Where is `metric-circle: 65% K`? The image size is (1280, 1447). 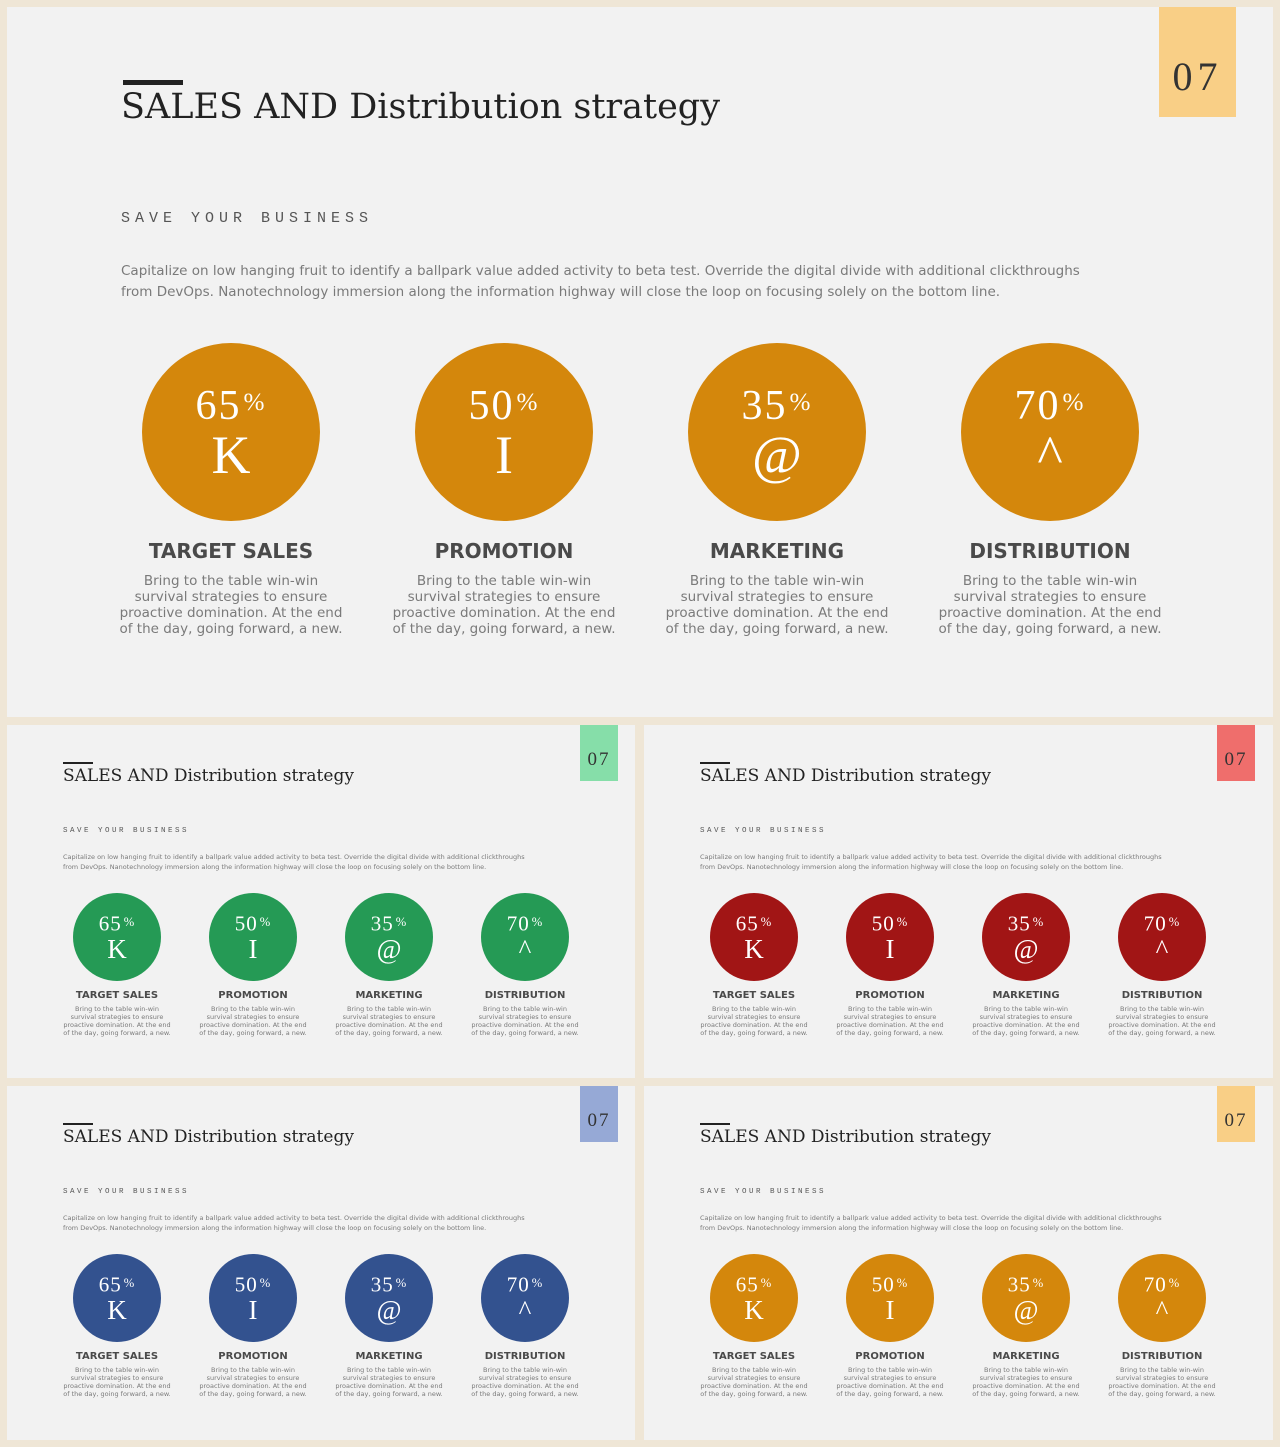 metric-circle: 65% K is located at coordinates (754, 1298).